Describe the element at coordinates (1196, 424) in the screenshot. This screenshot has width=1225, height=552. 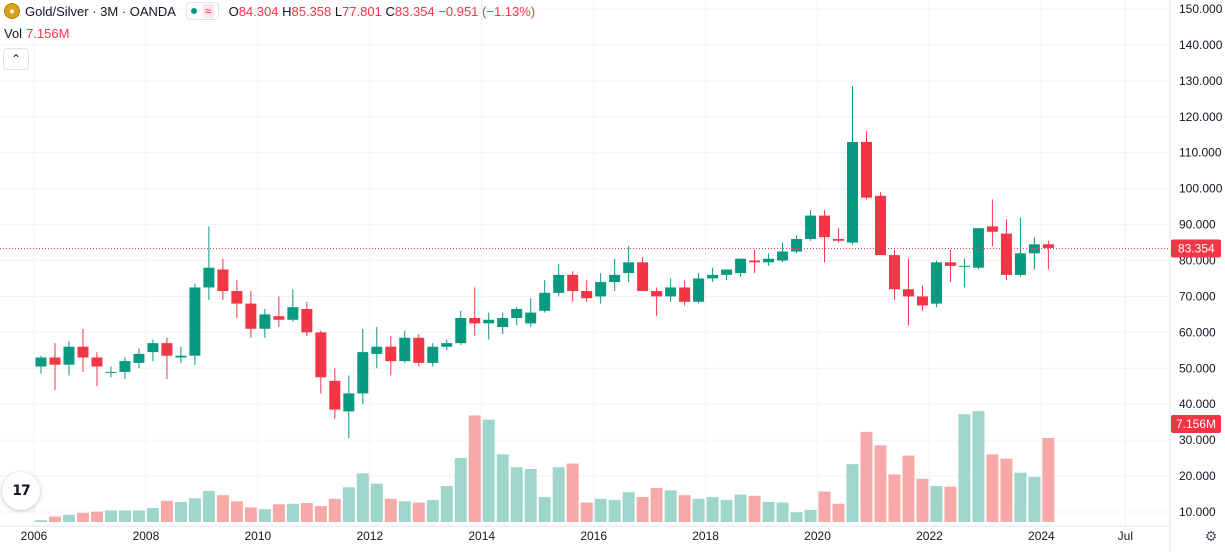
I see `last-volume-badge` at that location.